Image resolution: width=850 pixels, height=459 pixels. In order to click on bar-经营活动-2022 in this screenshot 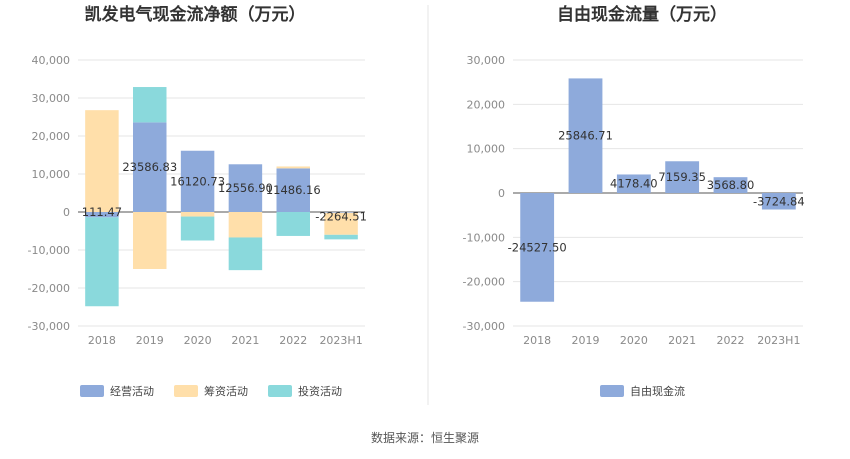, I will do `click(293, 190)`.